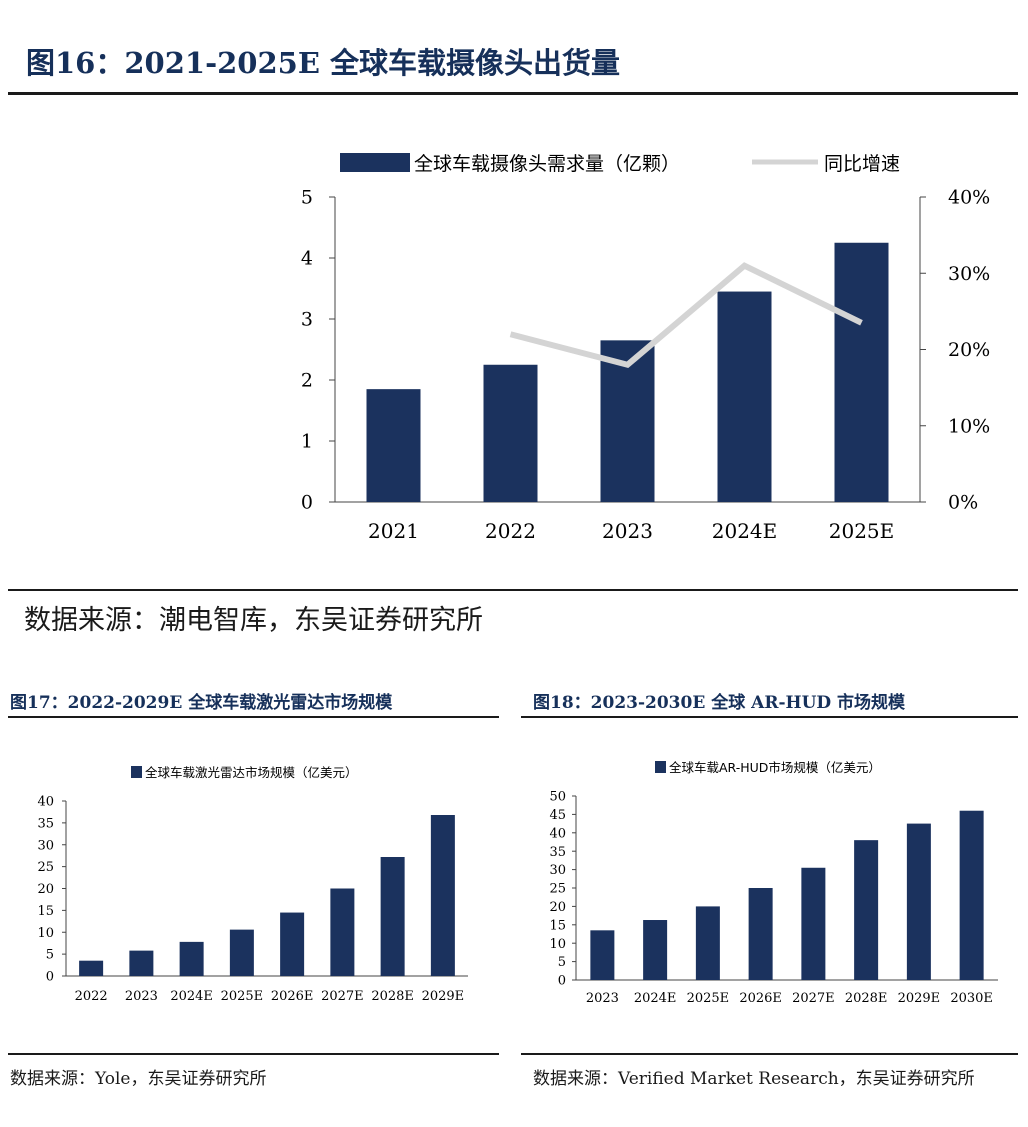 Image resolution: width=1028 pixels, height=1127 pixels. Describe the element at coordinates (969, 350) in the screenshot. I see `y2-tick-label: 20%` at that location.